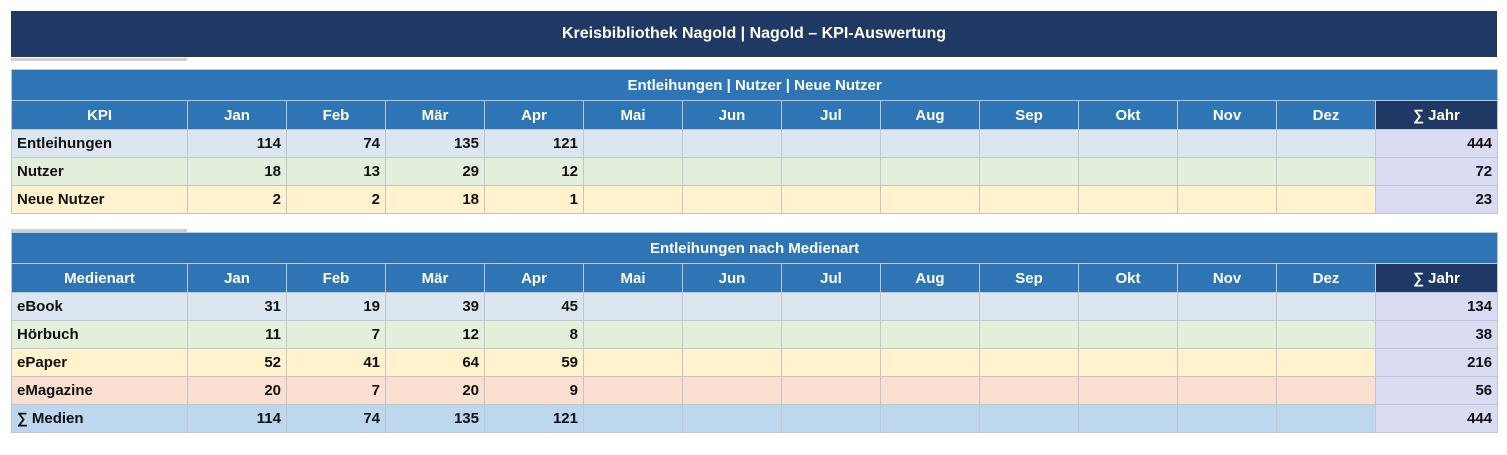  What do you see at coordinates (99, 390) in the screenshot?
I see `row-label: eMagazine` at bounding box center [99, 390].